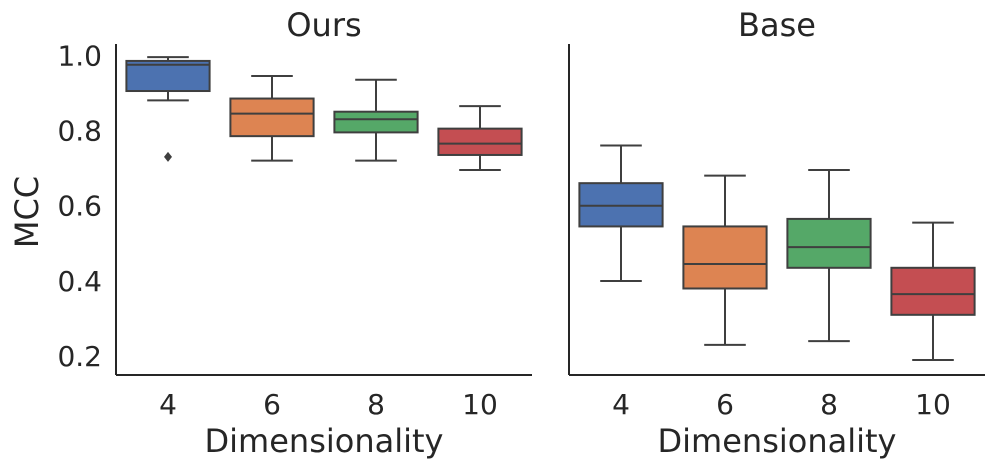 The width and height of the screenshot is (997, 471). I want to click on x-tick-label-0-3: 10, so click(480, 404).